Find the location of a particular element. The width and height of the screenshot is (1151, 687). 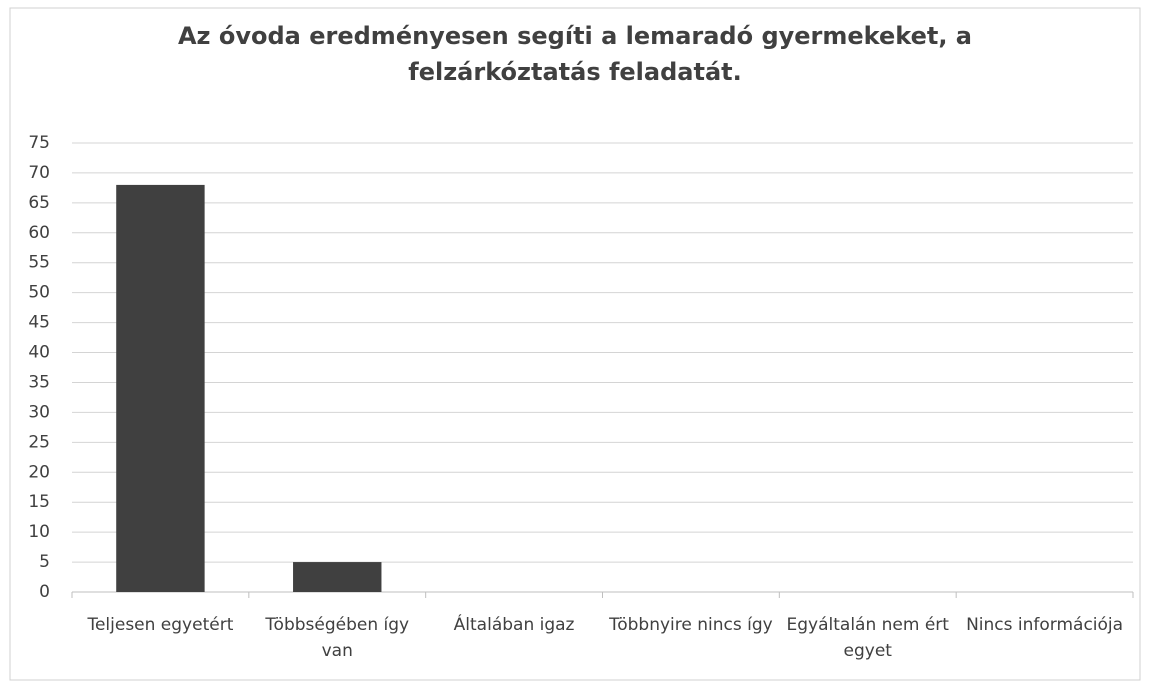

y-tick-label: 70 is located at coordinates (39, 173).